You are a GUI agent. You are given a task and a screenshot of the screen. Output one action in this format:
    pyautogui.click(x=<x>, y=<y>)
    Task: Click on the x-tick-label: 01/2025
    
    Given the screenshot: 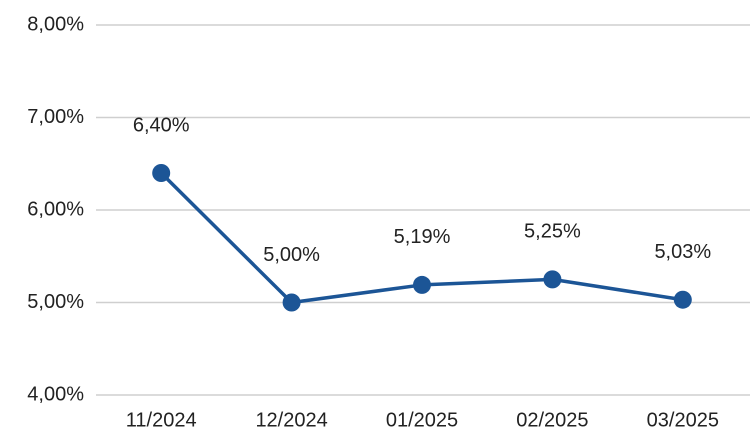 What is the action you would take?
    pyautogui.click(x=422, y=420)
    